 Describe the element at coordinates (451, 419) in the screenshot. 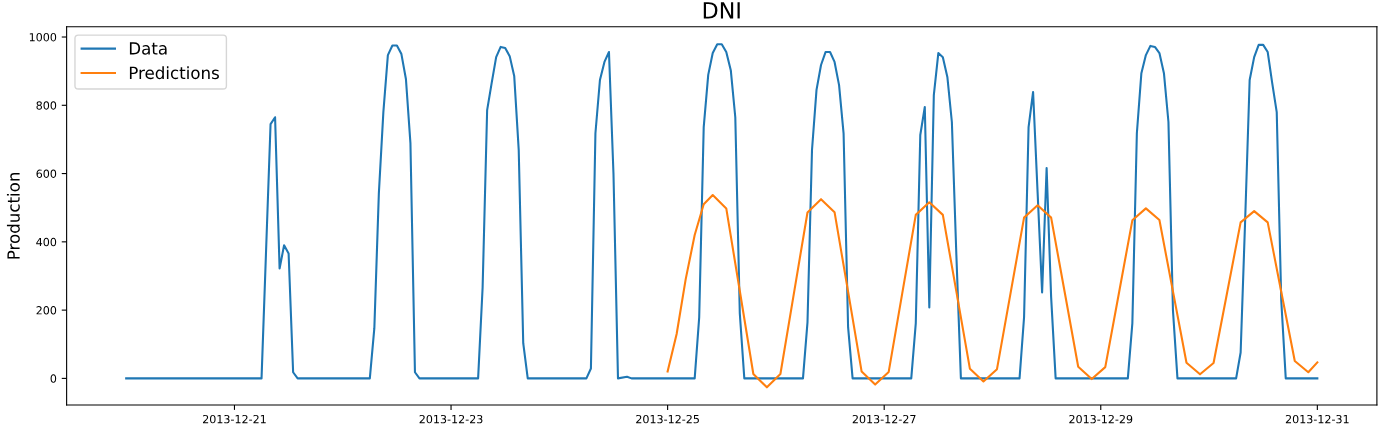

I see `x-tick-label: 2013-12-23` at that location.